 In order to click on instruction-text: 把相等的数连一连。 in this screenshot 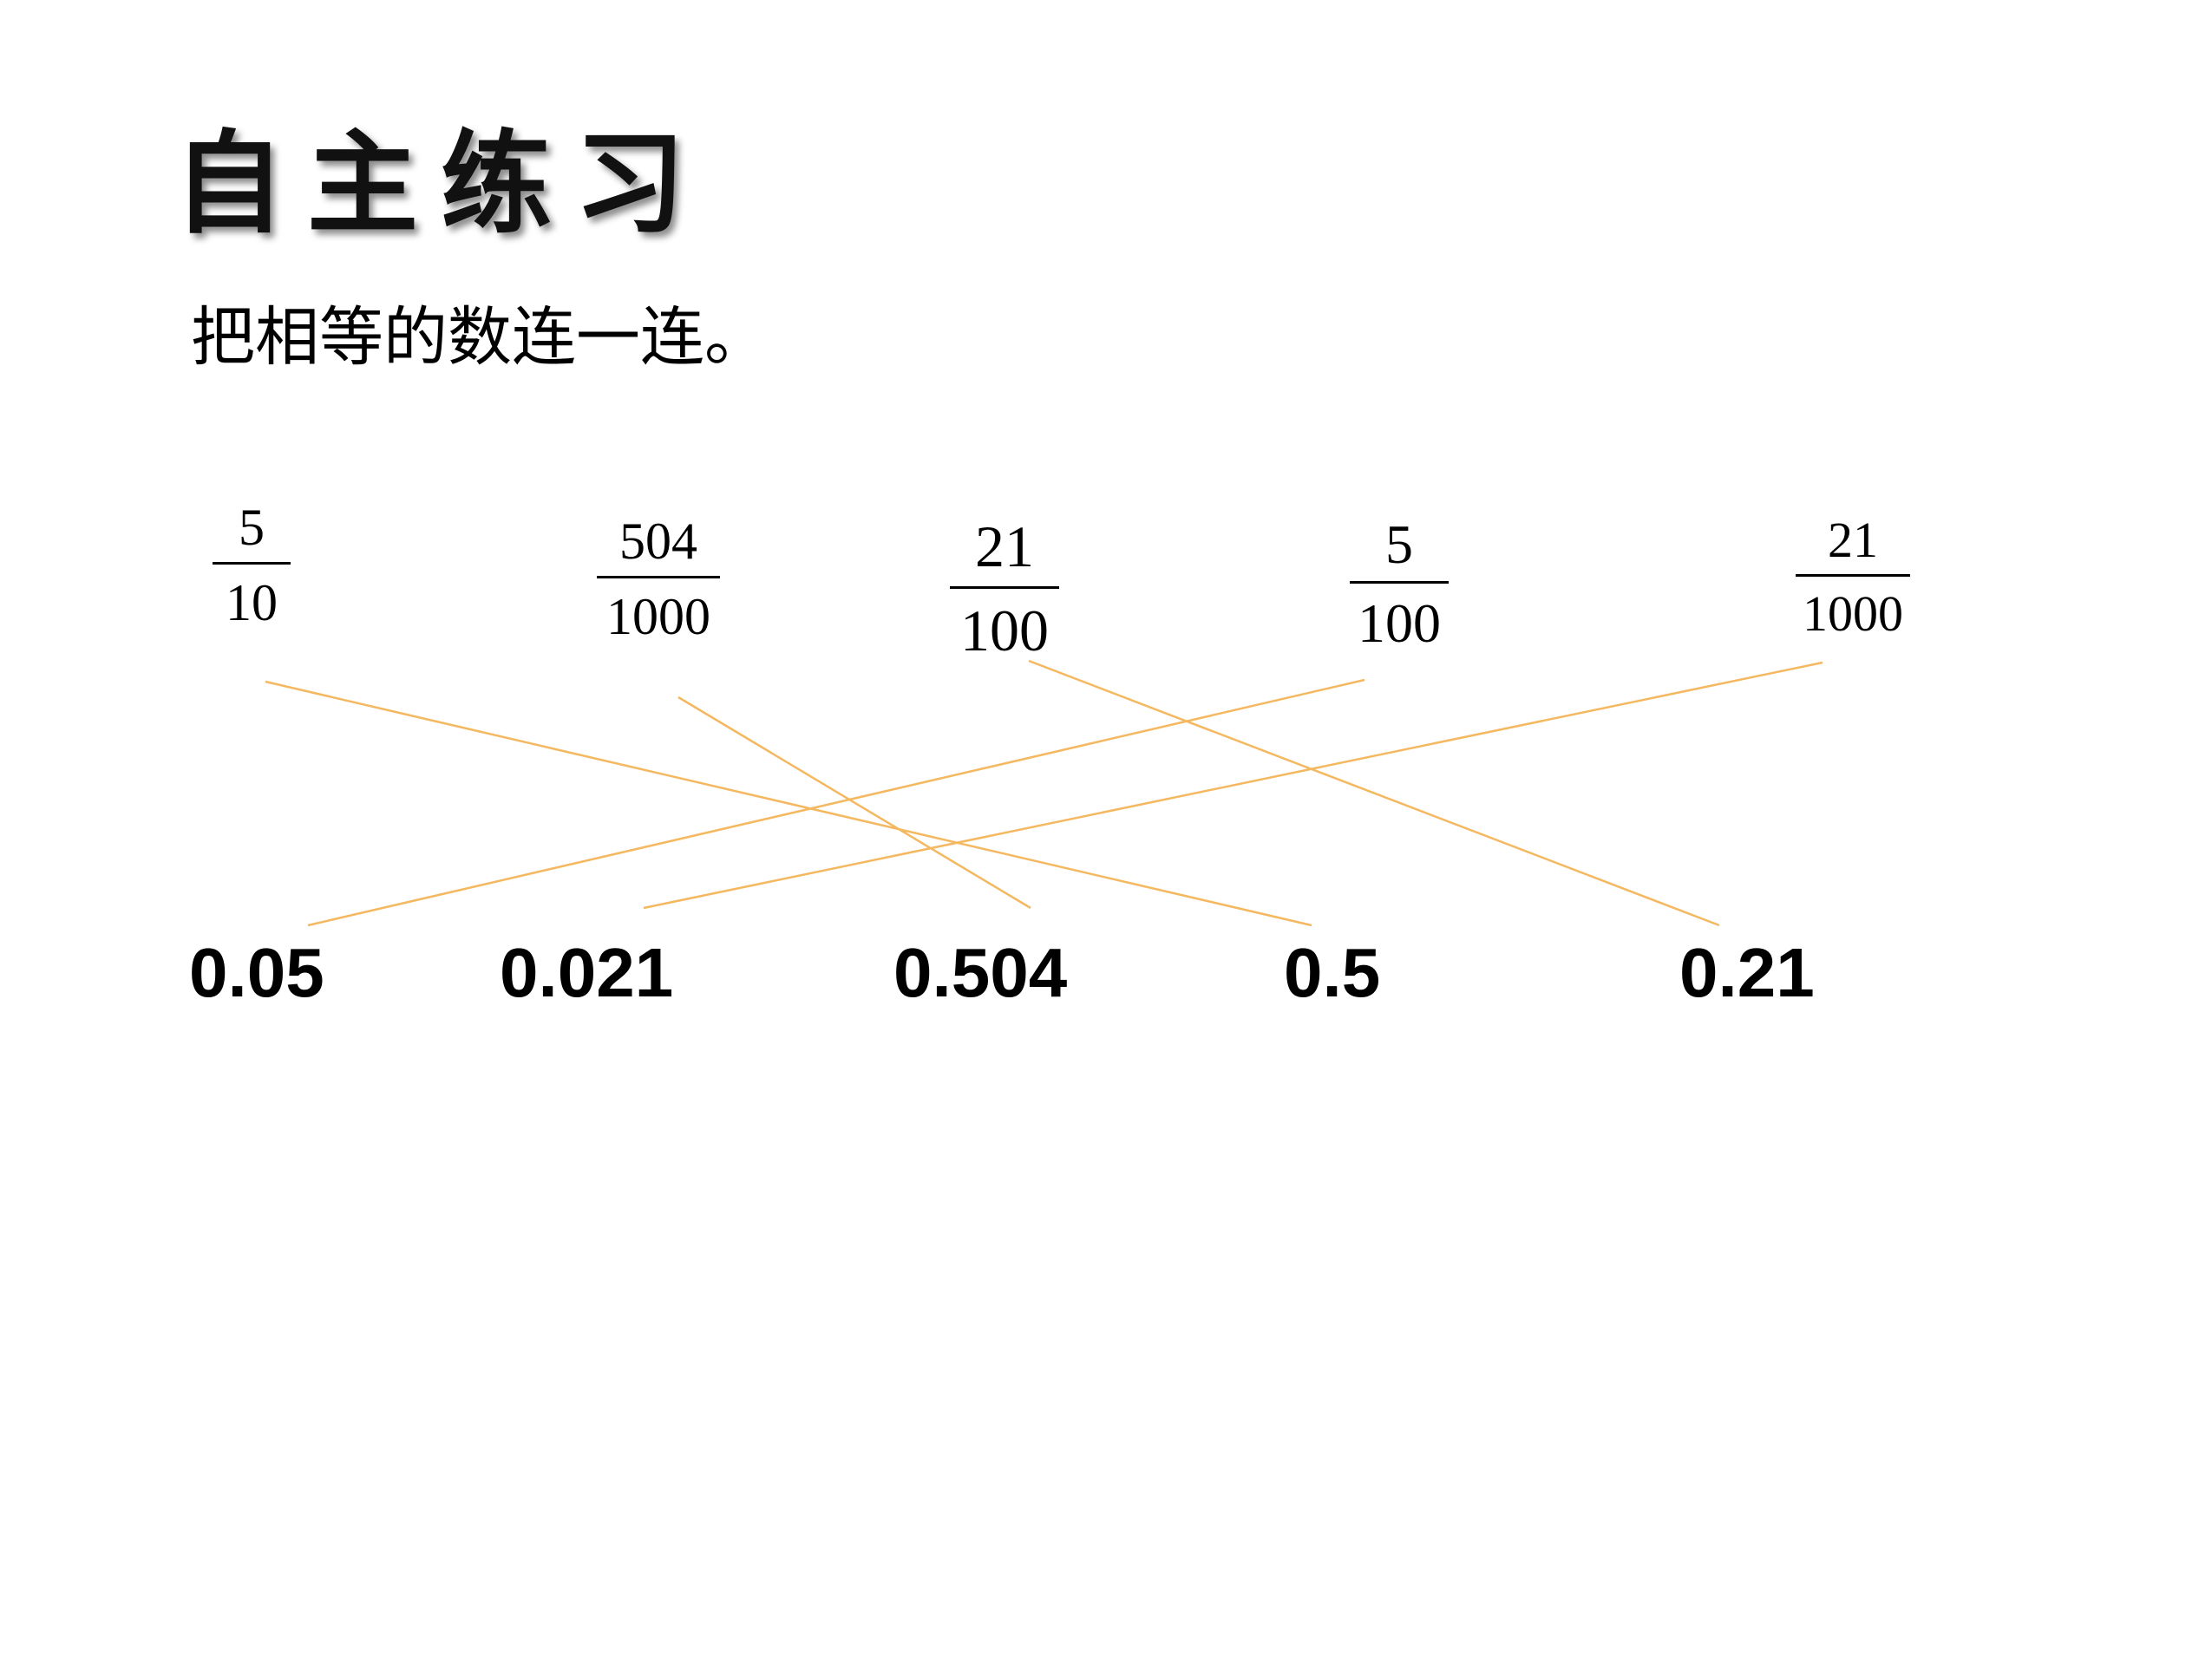, I will do `click(480, 337)`.